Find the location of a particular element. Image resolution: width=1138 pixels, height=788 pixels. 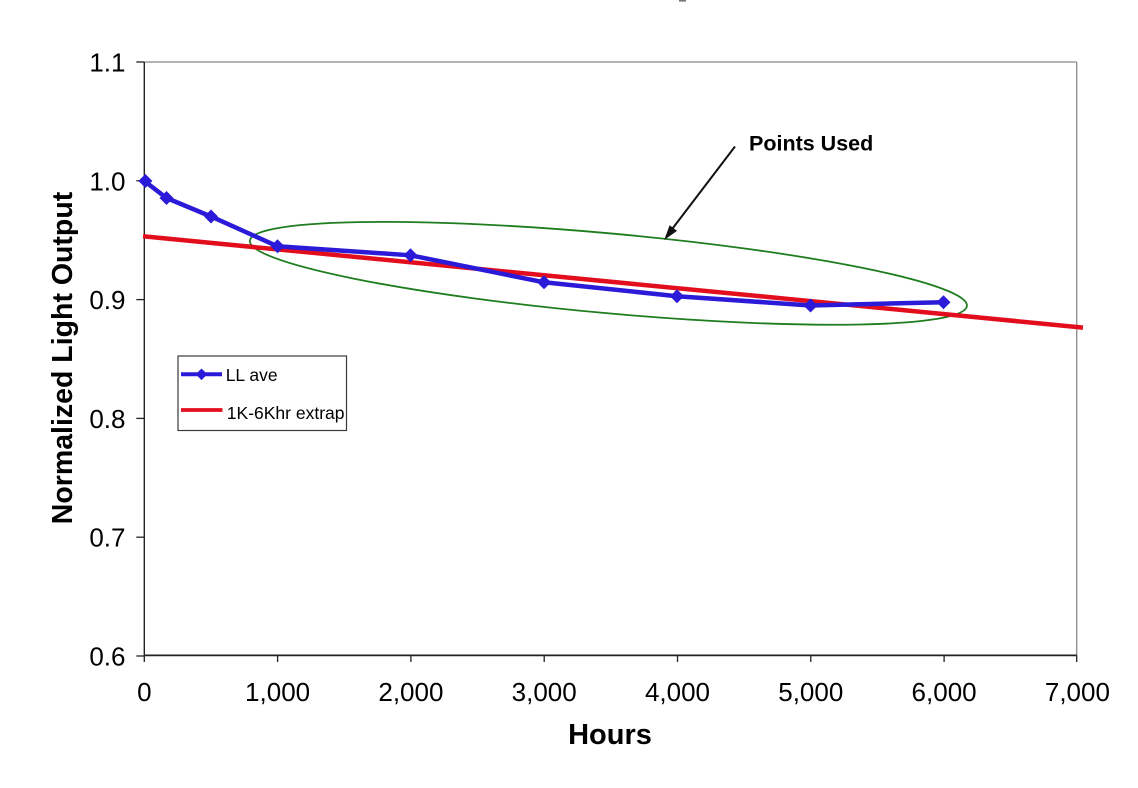

svg-text: 6,000 is located at coordinates (944, 692).